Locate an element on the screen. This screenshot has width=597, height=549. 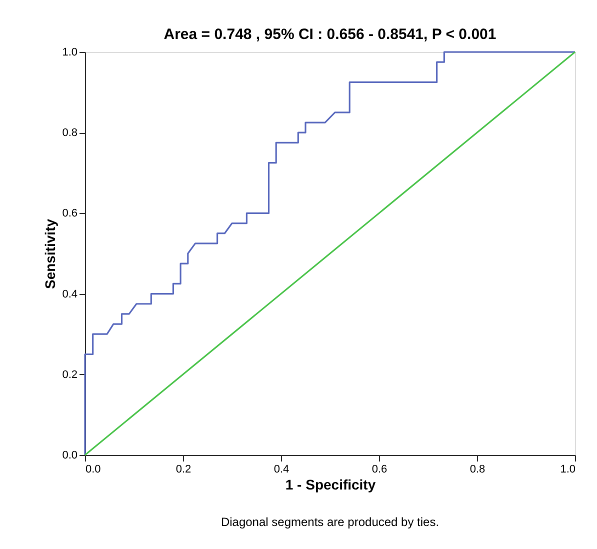
x-tick-label: 1.0 is located at coordinates (568, 470).